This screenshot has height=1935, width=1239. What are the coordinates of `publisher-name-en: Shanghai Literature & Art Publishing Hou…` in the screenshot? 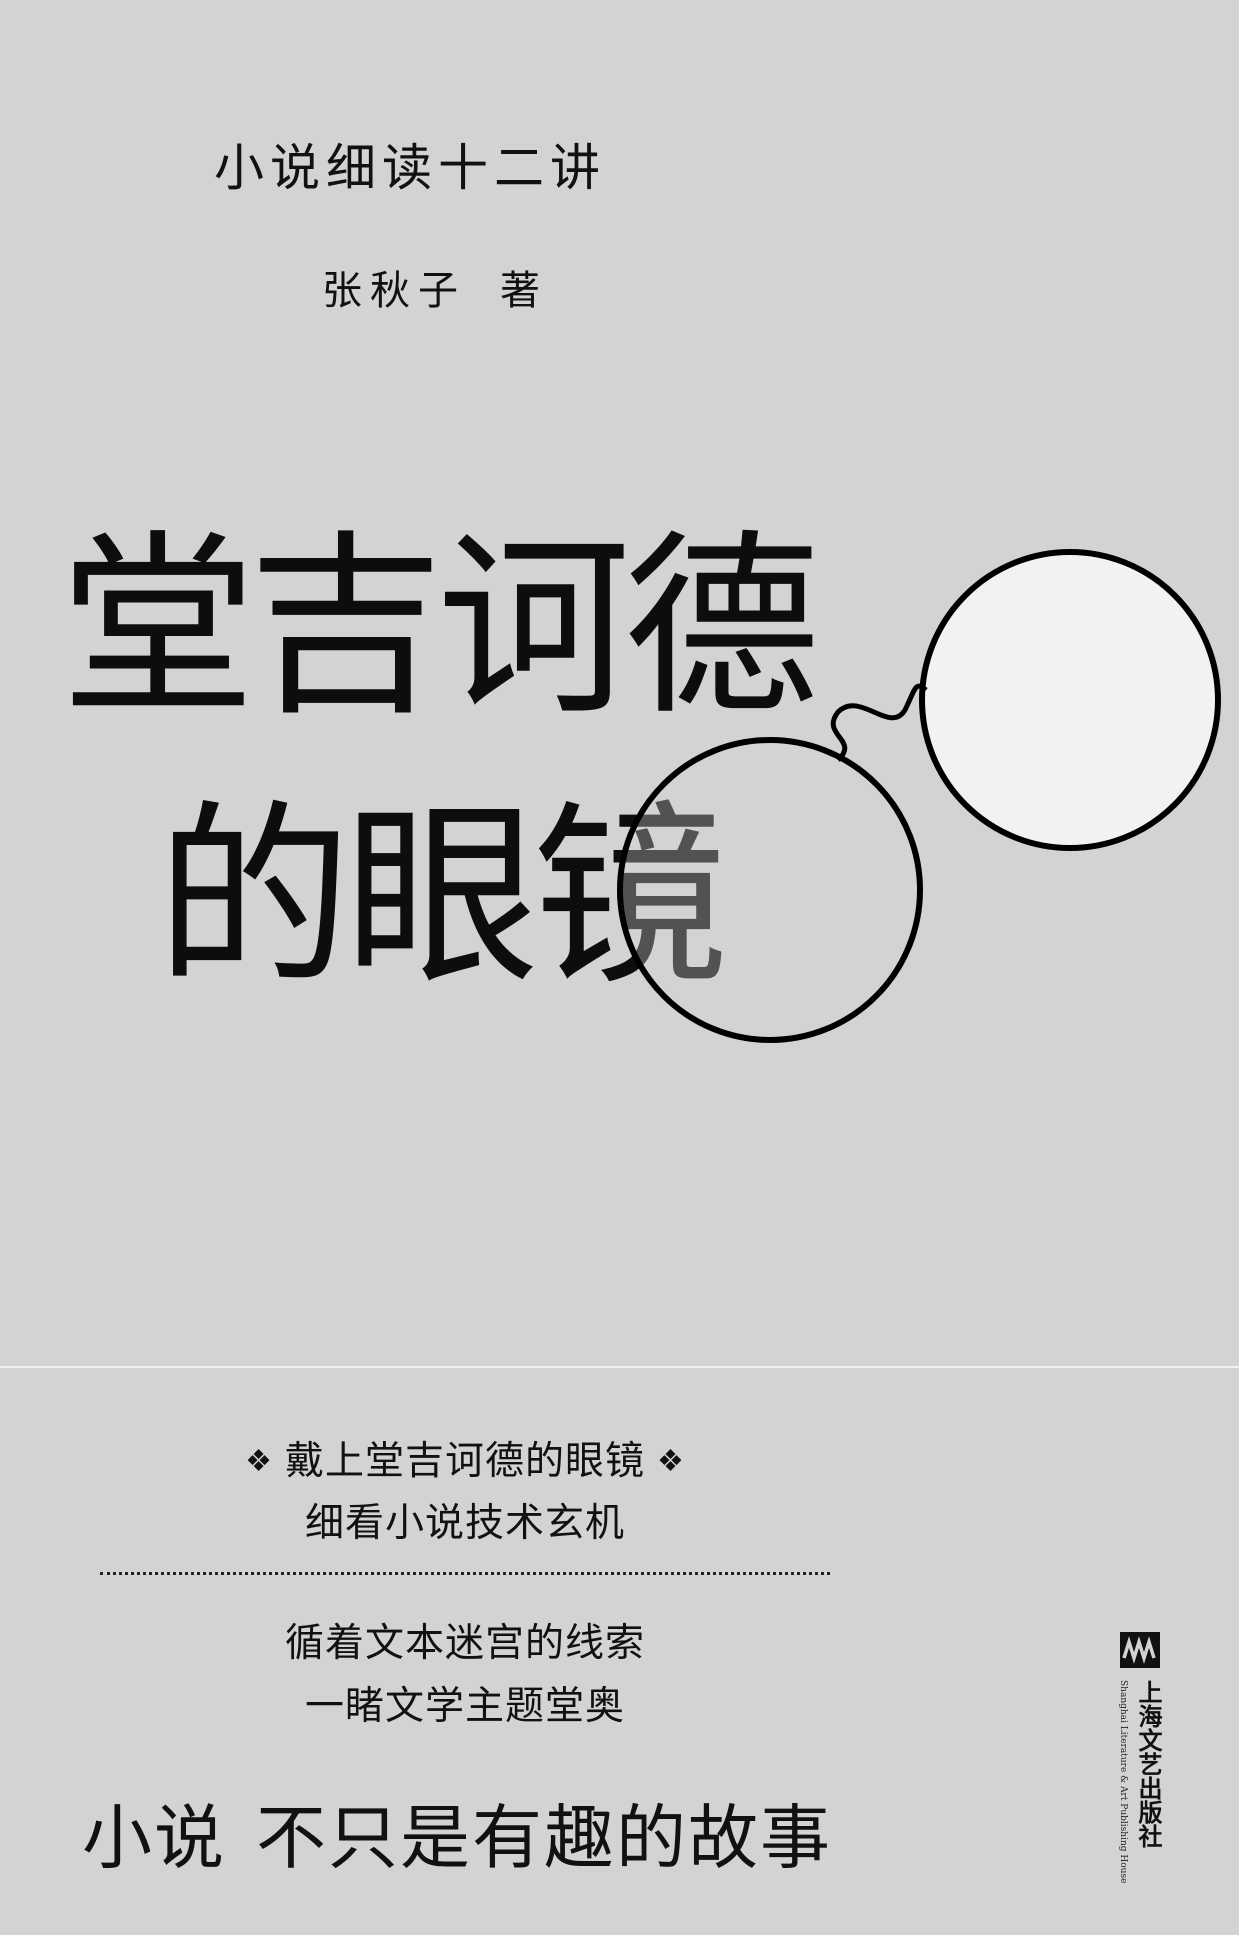 It's located at (1123, 1782).